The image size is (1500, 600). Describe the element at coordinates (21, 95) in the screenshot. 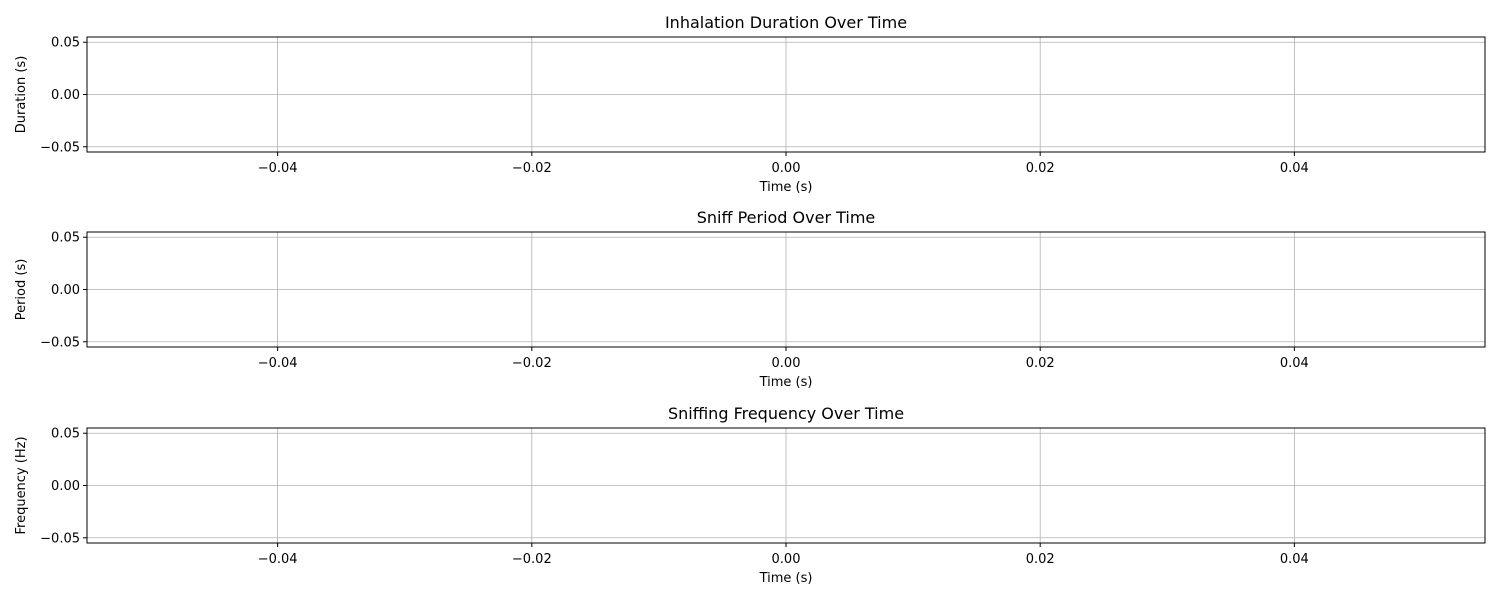

I see `y-axis-label: Duration (s)` at that location.